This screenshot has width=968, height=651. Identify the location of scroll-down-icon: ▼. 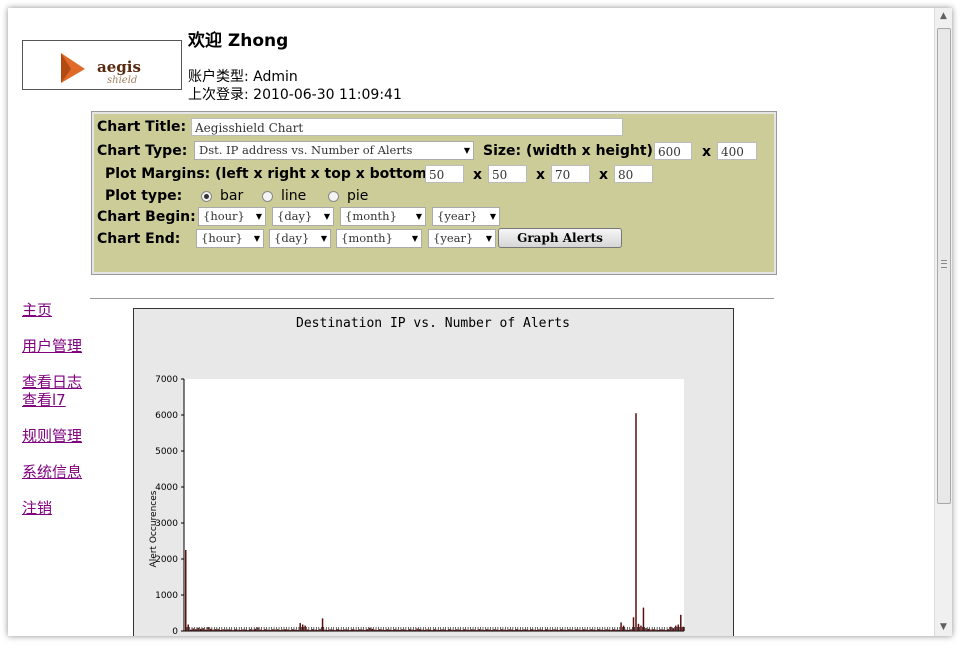
(943, 627).